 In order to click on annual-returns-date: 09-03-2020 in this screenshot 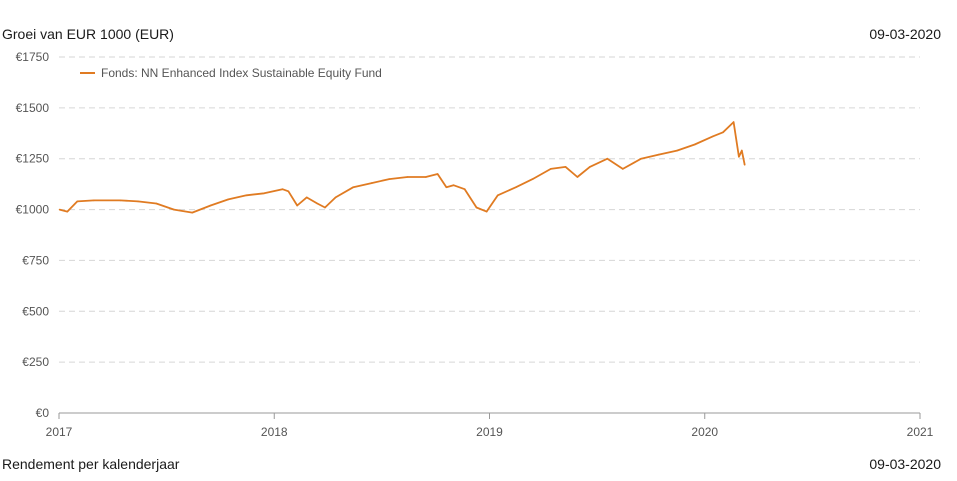, I will do `click(905, 464)`.